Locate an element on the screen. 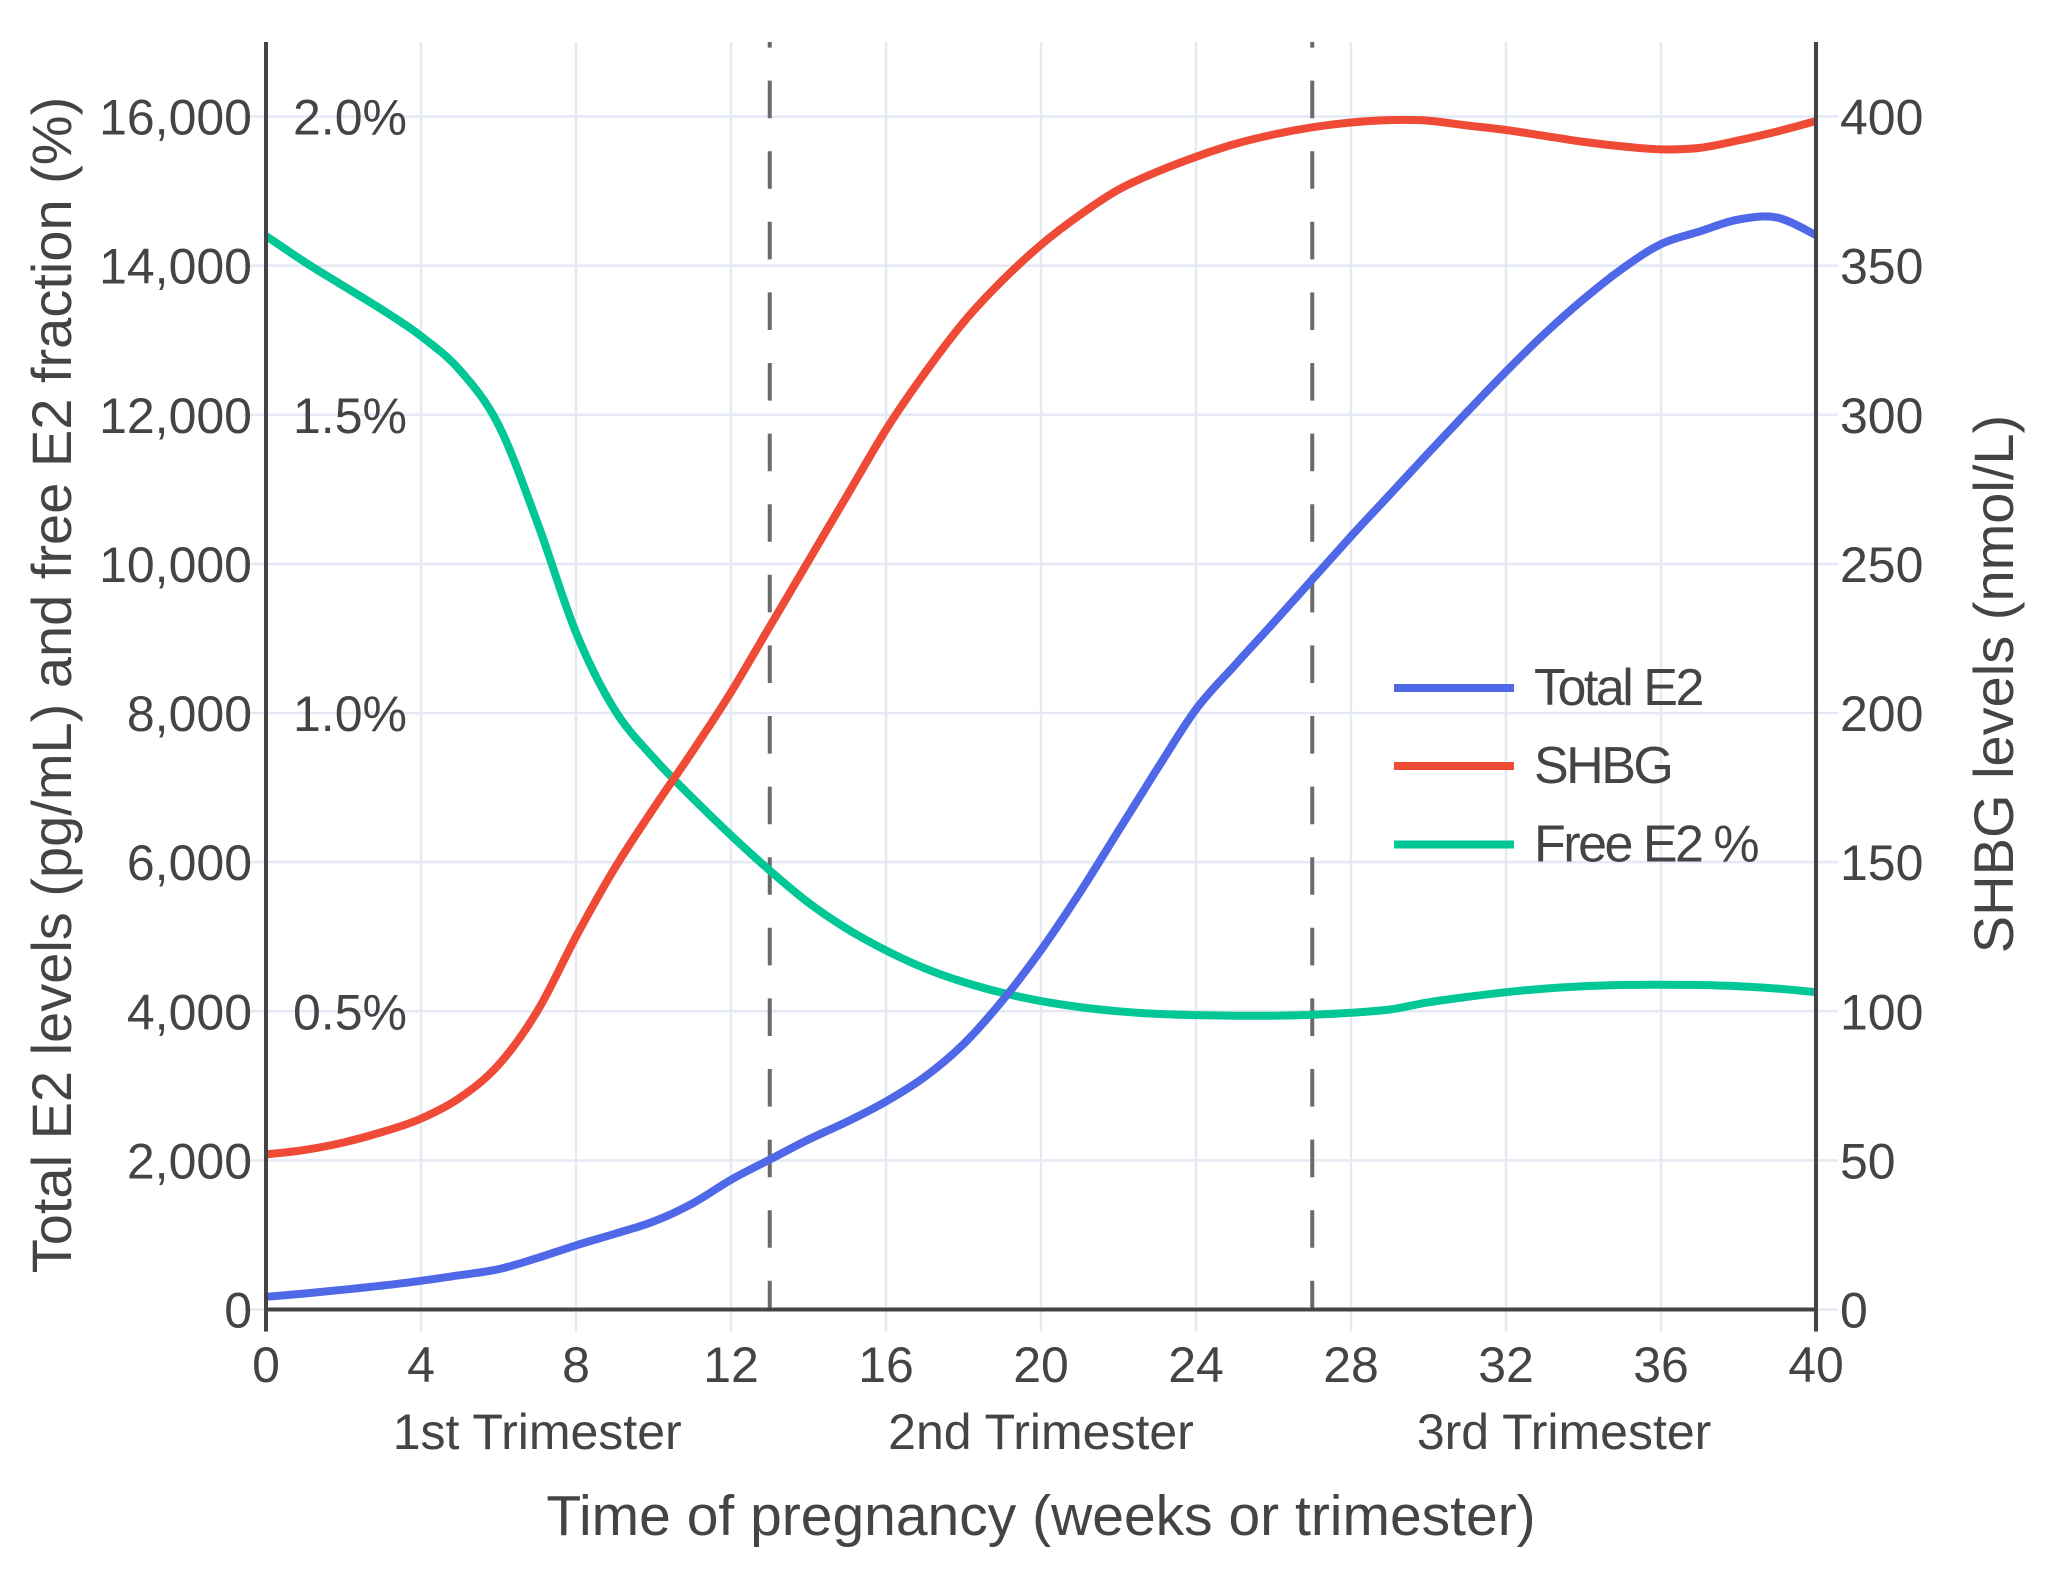 This screenshot has height=1582, width=2048. svg-text: SHBG is located at coordinates (1602, 766).